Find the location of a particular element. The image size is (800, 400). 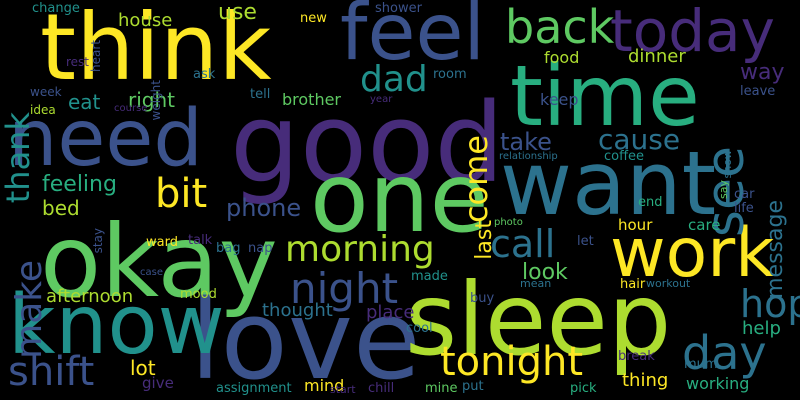

word-look: look is located at coordinates (545, 272).